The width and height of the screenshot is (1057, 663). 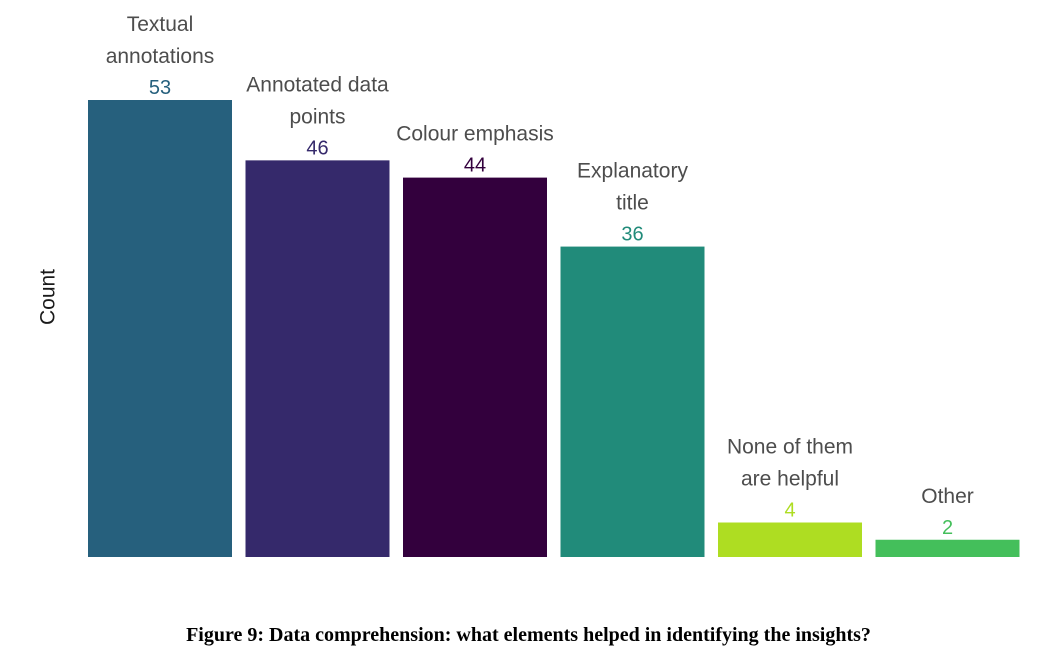 What do you see at coordinates (160, 88) in the screenshot?
I see `value-label-0: 53` at bounding box center [160, 88].